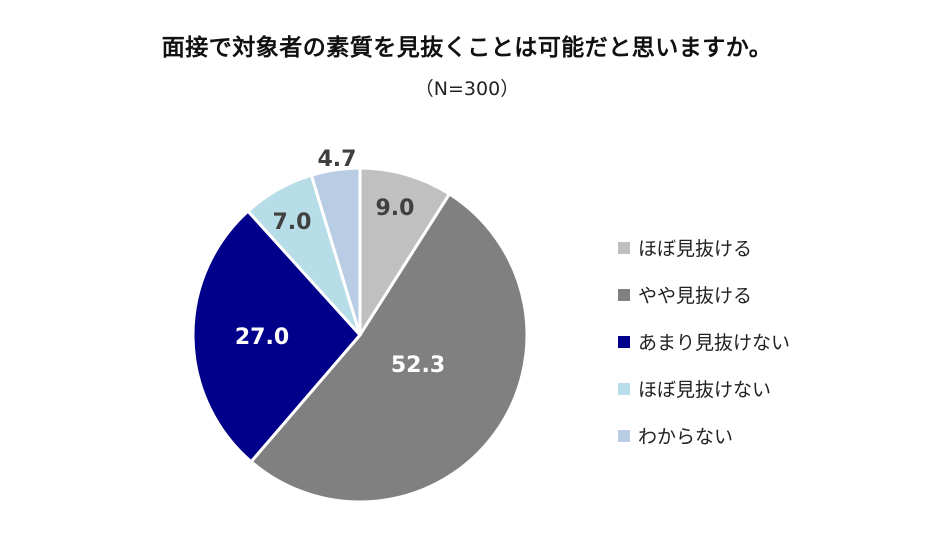 This screenshot has height=560, width=934. What do you see at coordinates (337, 159) in the screenshot?
I see `slice-value-label-5: 4.7` at bounding box center [337, 159].